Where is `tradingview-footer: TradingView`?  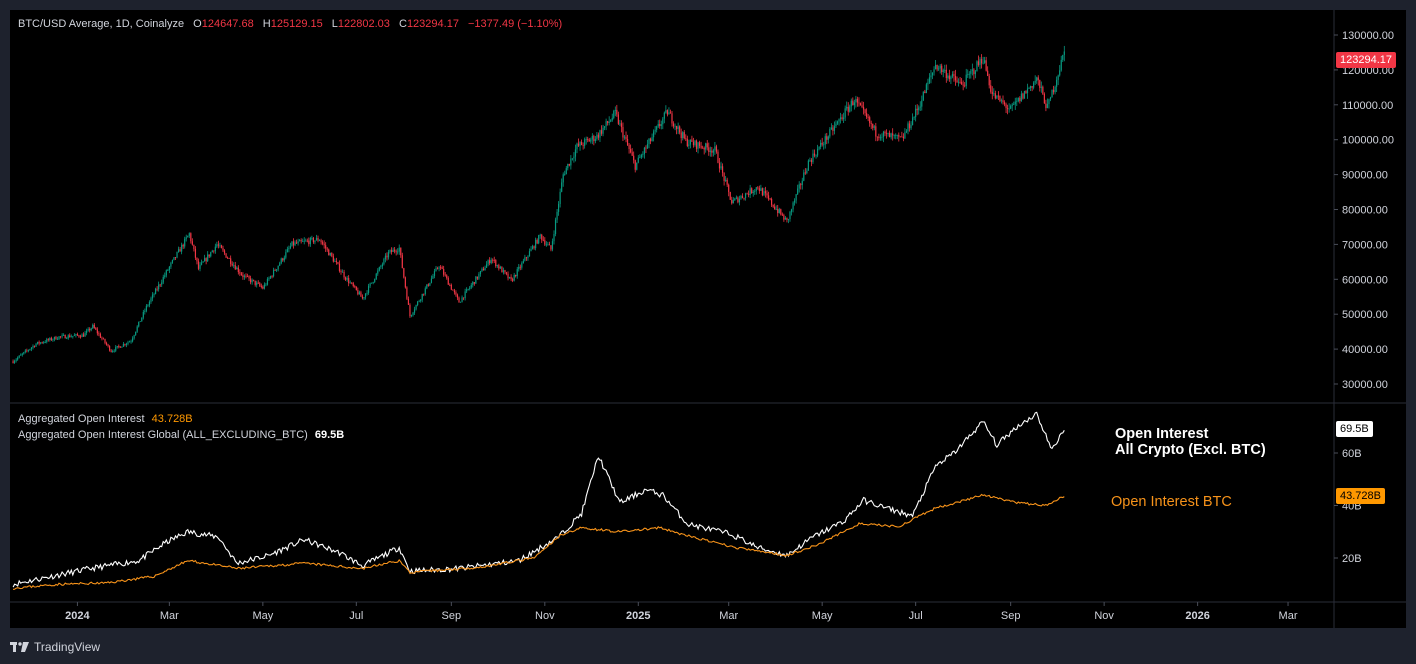 tradingview-footer: TradingView is located at coordinates (55, 647).